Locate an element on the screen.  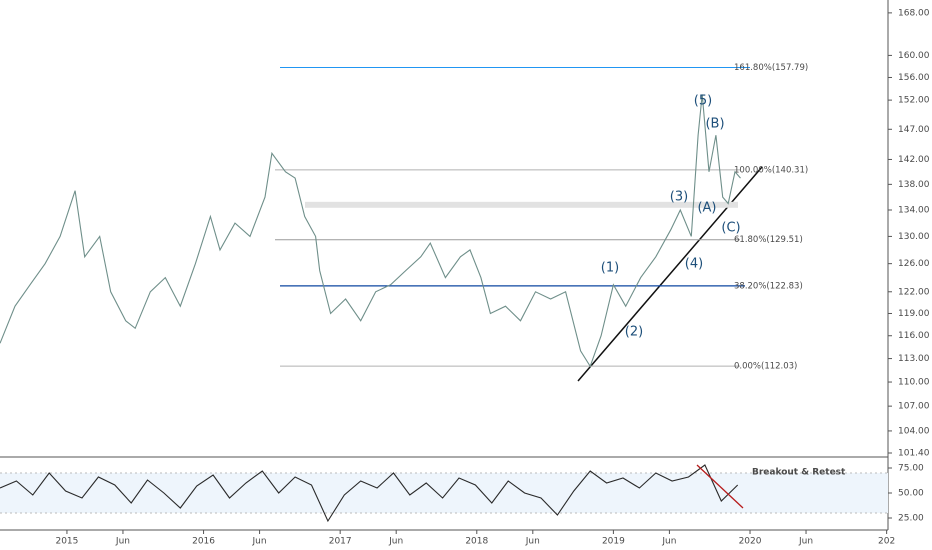
y-tick-label: 147.00 is located at coordinates (914, 130).